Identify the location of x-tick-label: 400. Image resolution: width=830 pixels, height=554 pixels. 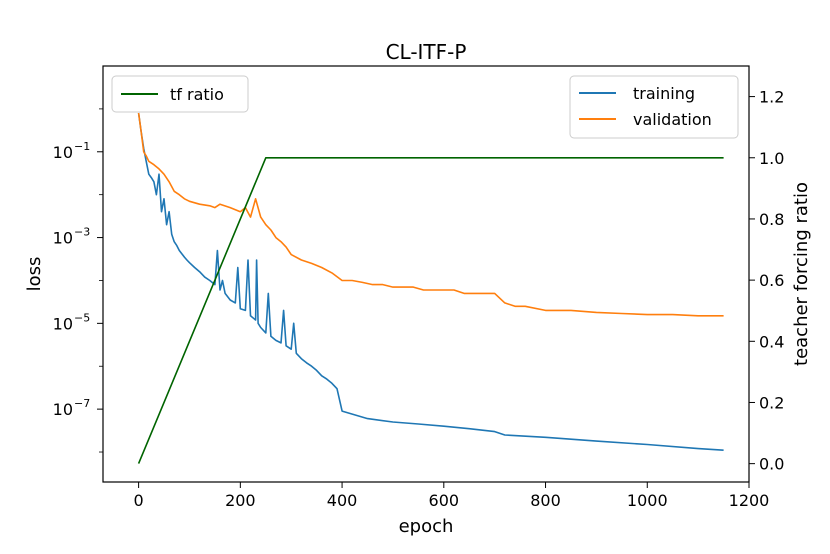
(342, 500).